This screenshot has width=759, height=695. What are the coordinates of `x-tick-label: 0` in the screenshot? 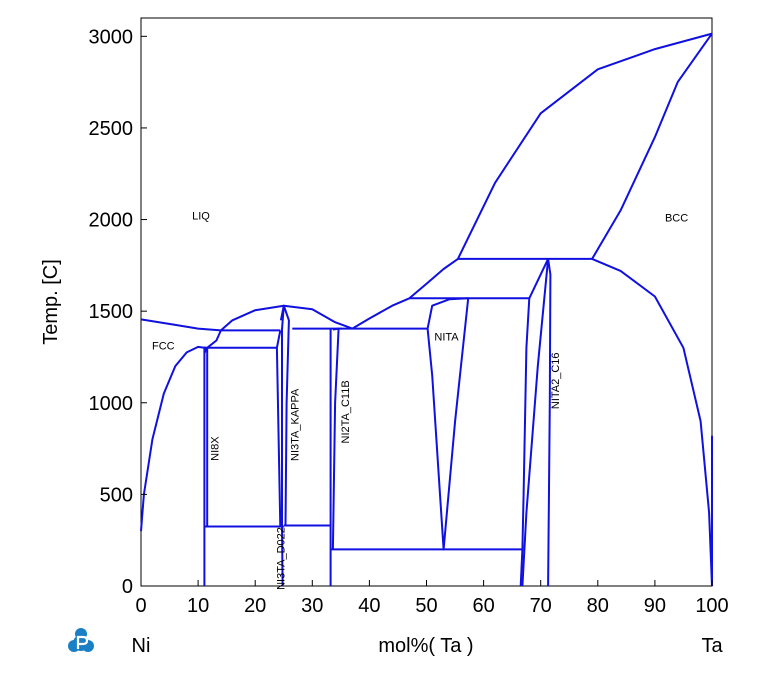 It's located at (140, 606).